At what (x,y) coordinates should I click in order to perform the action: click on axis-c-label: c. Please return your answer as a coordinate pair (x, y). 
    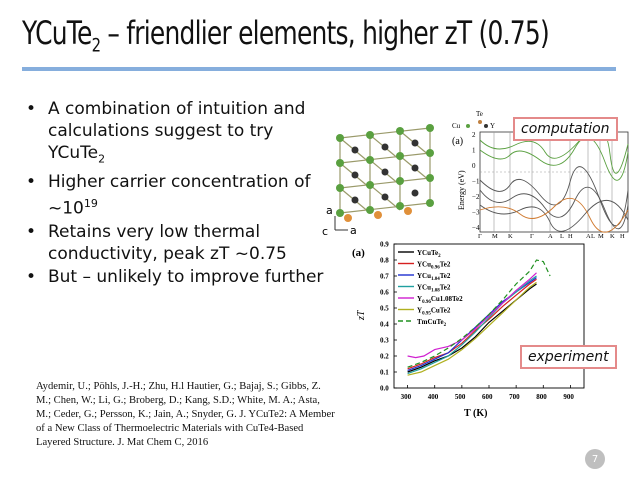
    Looking at the image, I should click on (325, 230).